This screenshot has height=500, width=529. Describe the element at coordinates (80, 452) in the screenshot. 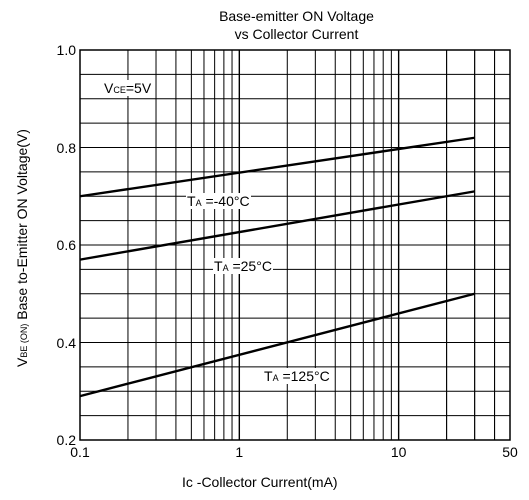

I see `x-tick-label: 0.1` at that location.